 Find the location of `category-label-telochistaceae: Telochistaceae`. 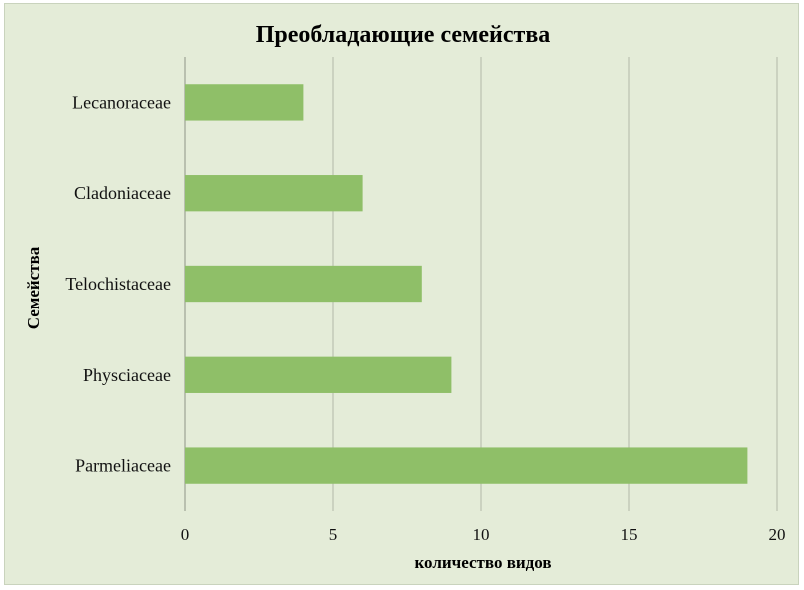

category-label-telochistaceae: Telochistaceae is located at coordinates (118, 284).